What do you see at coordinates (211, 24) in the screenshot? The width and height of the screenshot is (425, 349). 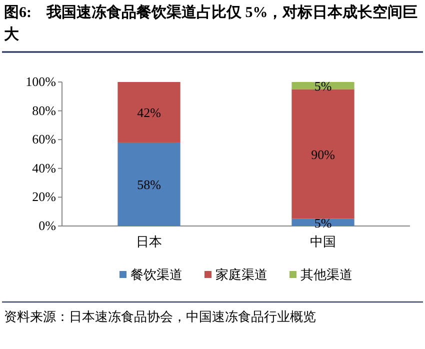 I see `chart-title: 图6: 我国速冻食品餐饮渠道占比仅 5%，对标日本成长空间巨大` at bounding box center [211, 24].